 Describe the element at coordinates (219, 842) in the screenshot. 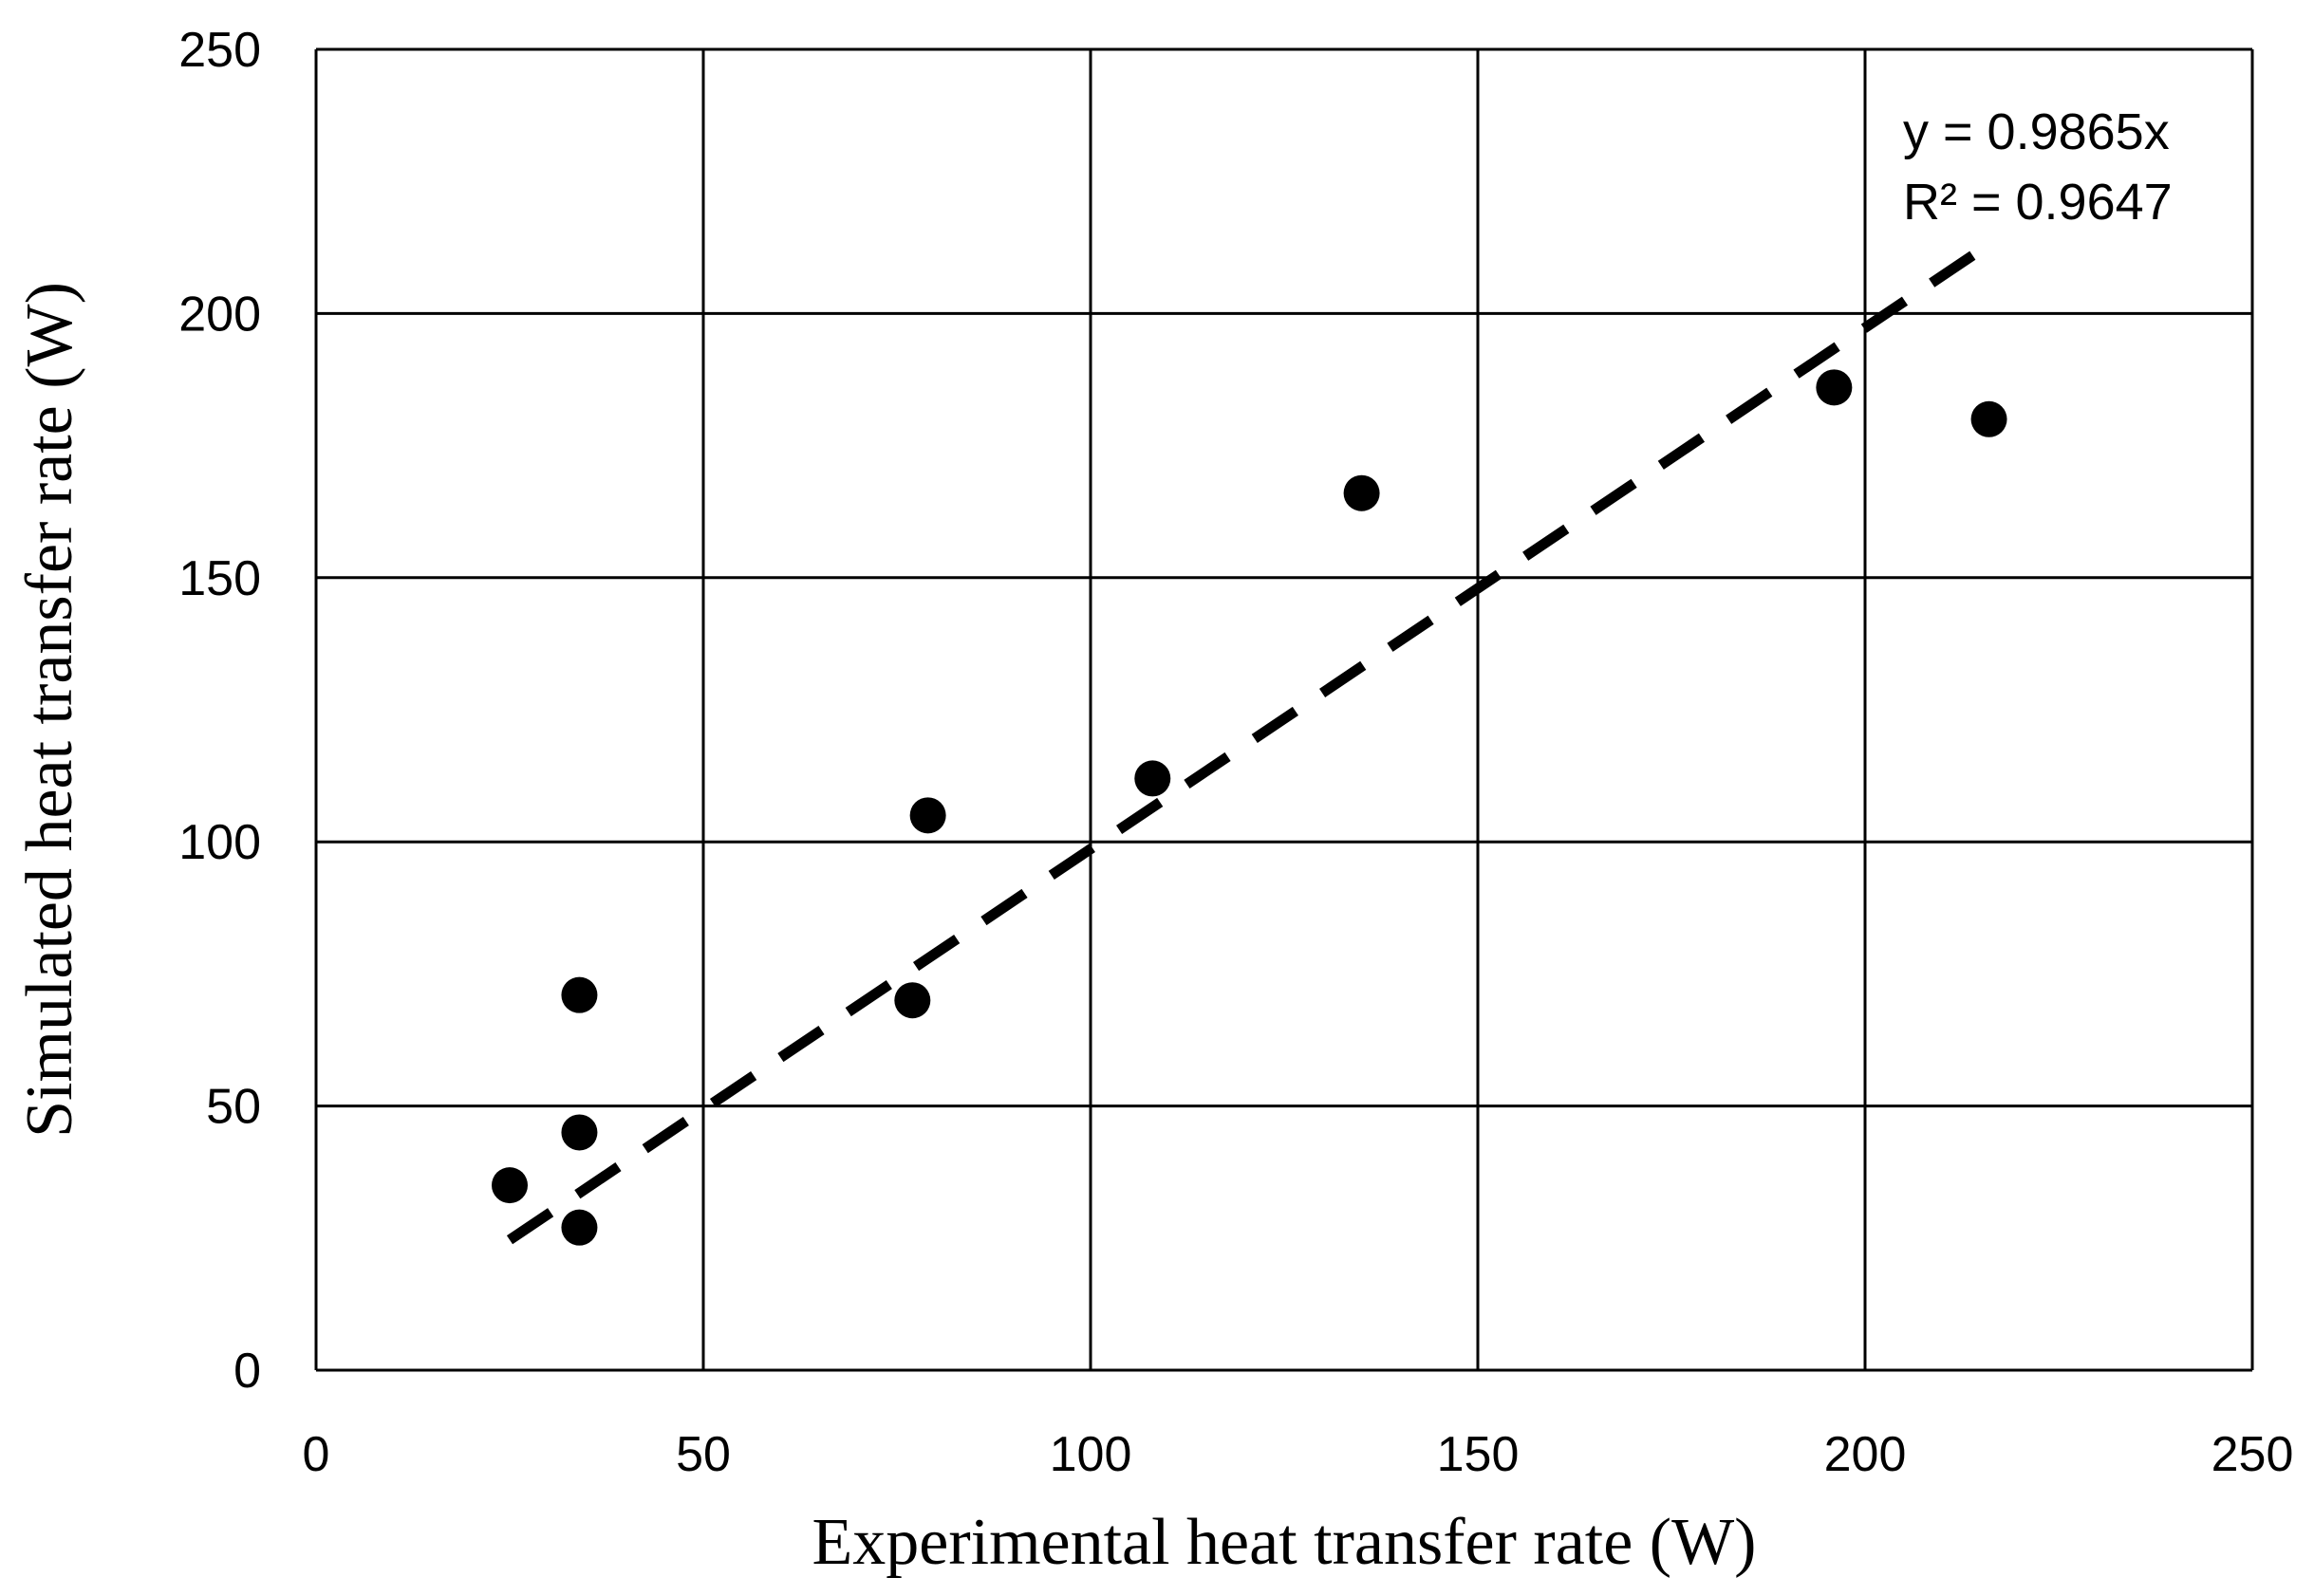

I see `y-tick-label: 100` at that location.